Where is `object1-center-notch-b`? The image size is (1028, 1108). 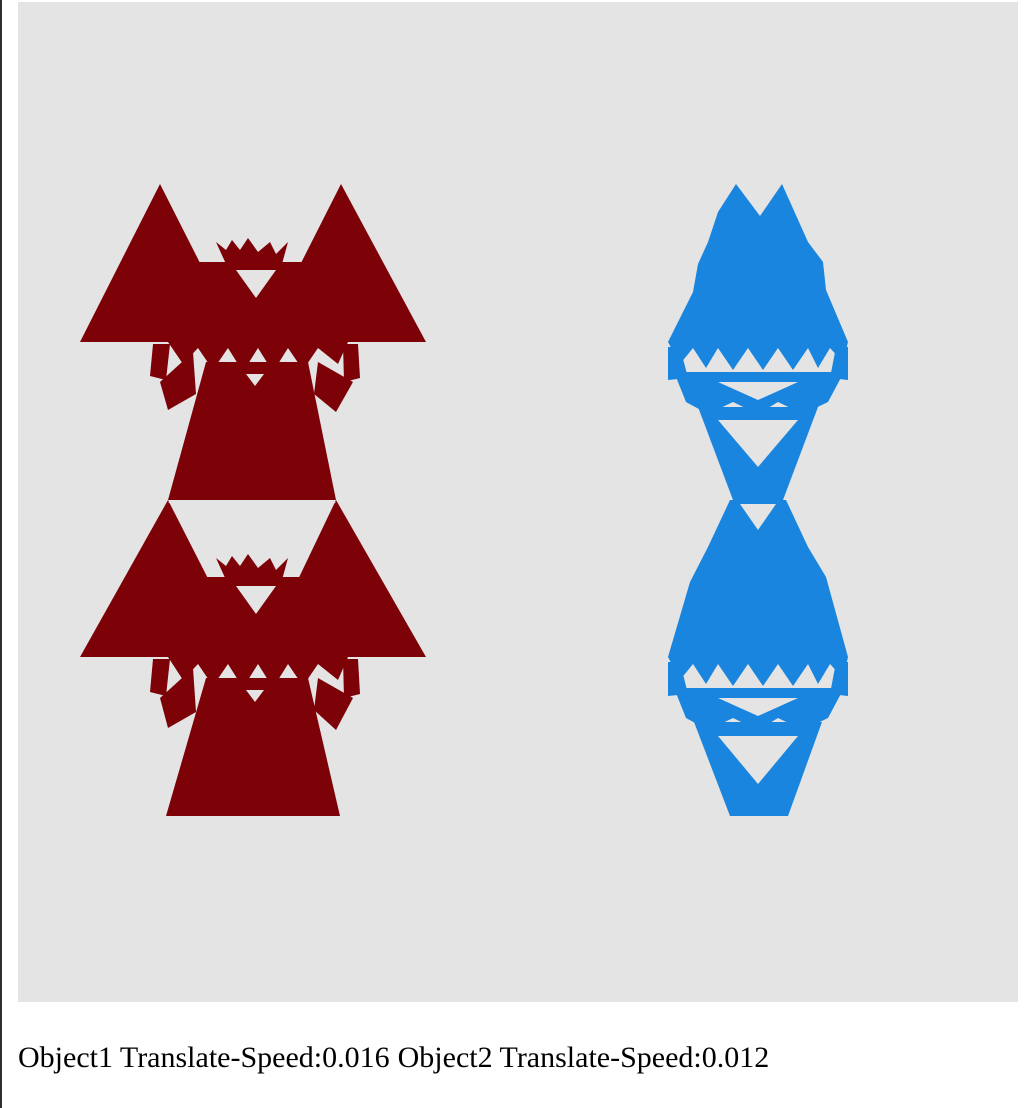 object1-center-notch-b is located at coordinates (256, 600).